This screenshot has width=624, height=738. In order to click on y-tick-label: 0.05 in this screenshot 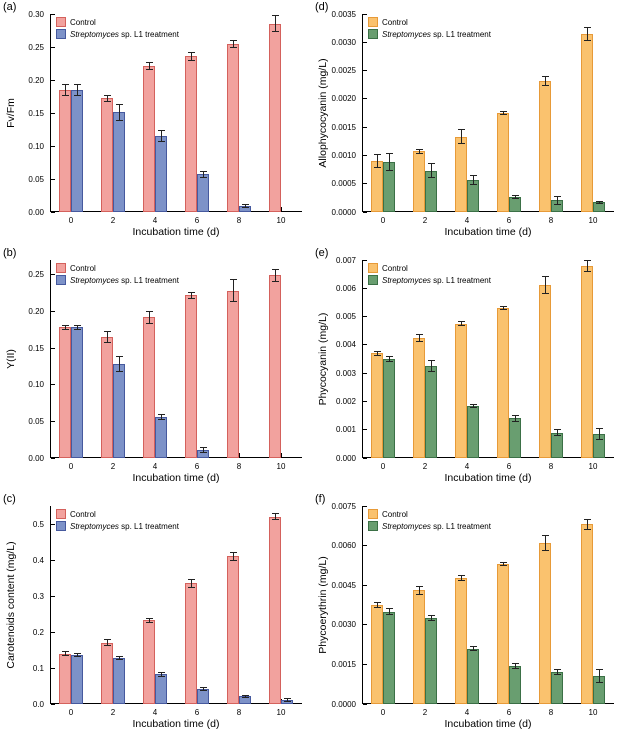, I will do `click(36, 179)`.